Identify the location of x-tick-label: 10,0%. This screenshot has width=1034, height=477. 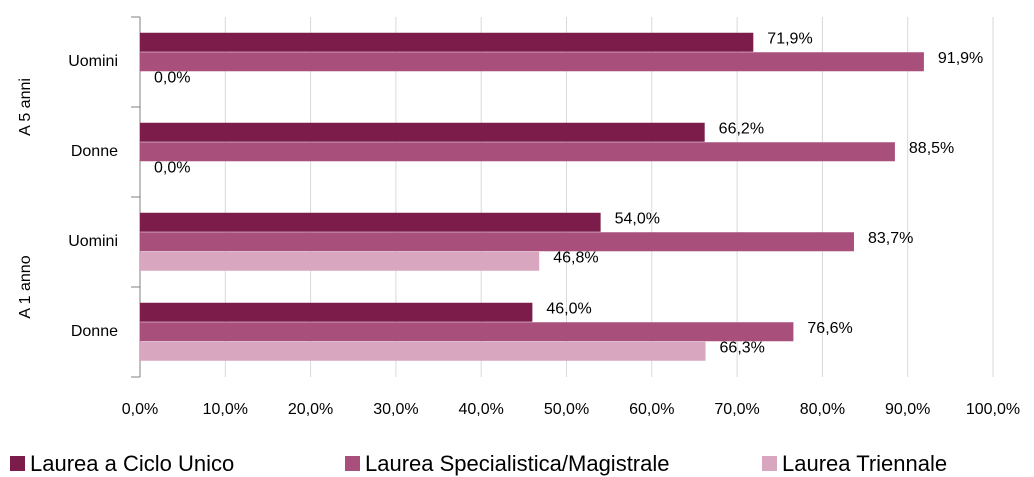
(225, 409).